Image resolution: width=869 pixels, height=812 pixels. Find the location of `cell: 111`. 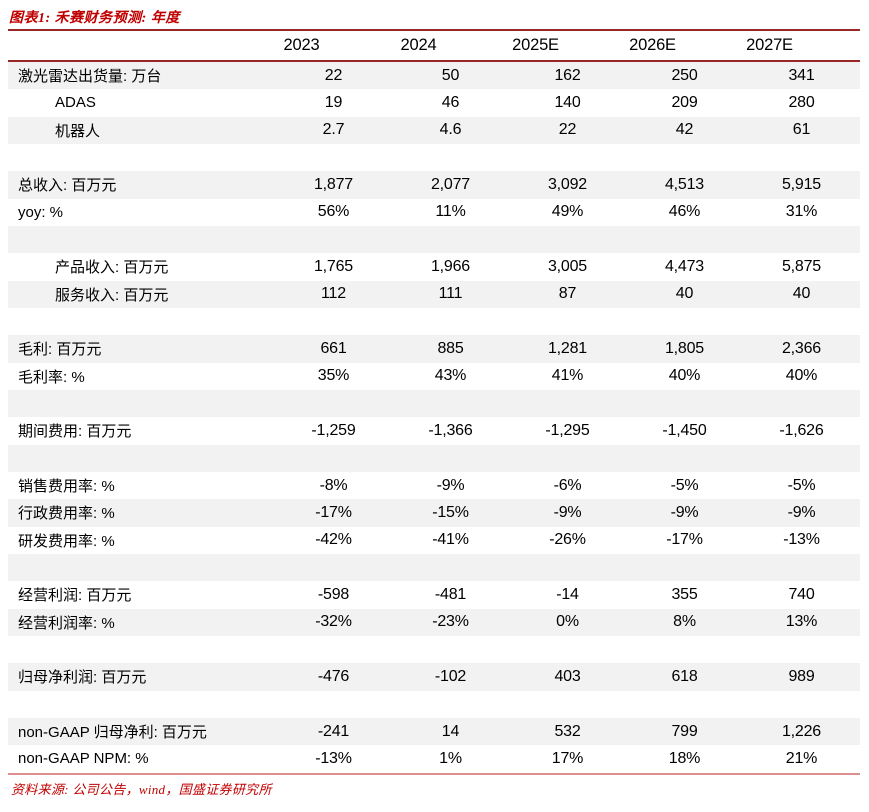

cell: 111 is located at coordinates (450, 294).